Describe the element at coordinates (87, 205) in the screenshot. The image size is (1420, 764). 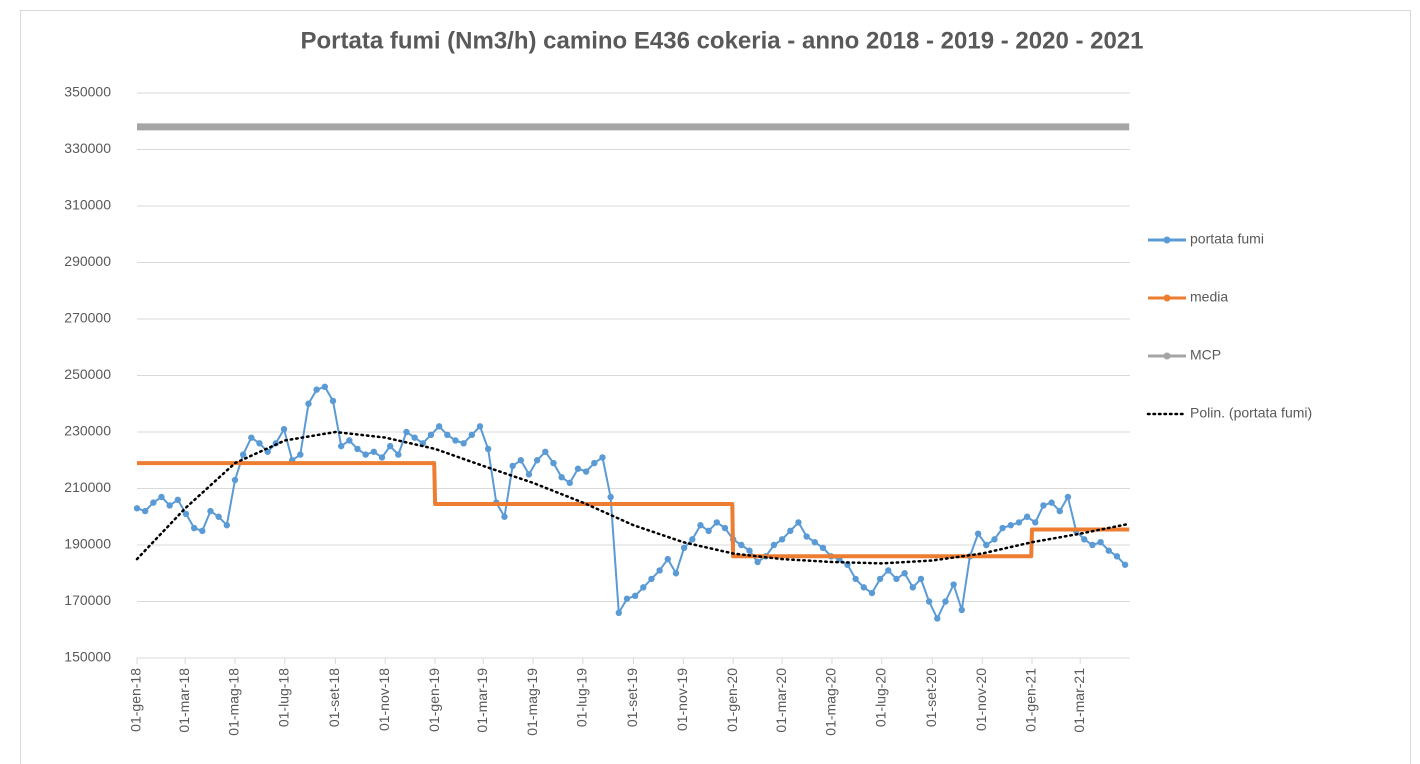
I see `y-tick-label: 310000` at that location.